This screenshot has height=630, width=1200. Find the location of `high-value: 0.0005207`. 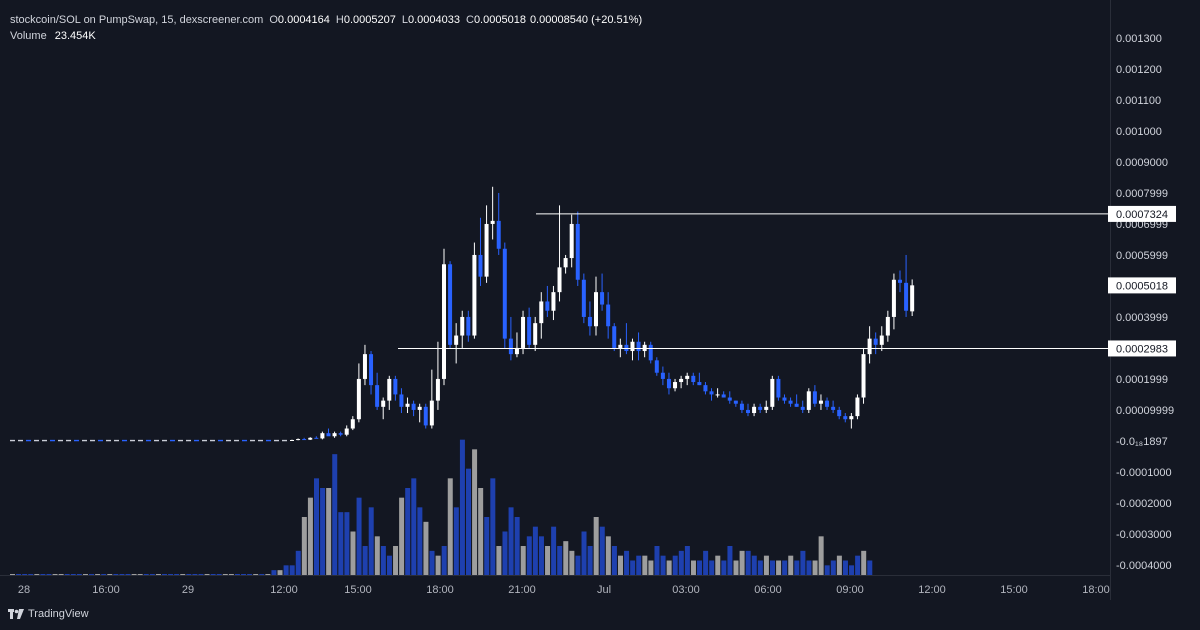

high-value: 0.0005207 is located at coordinates (369, 20).